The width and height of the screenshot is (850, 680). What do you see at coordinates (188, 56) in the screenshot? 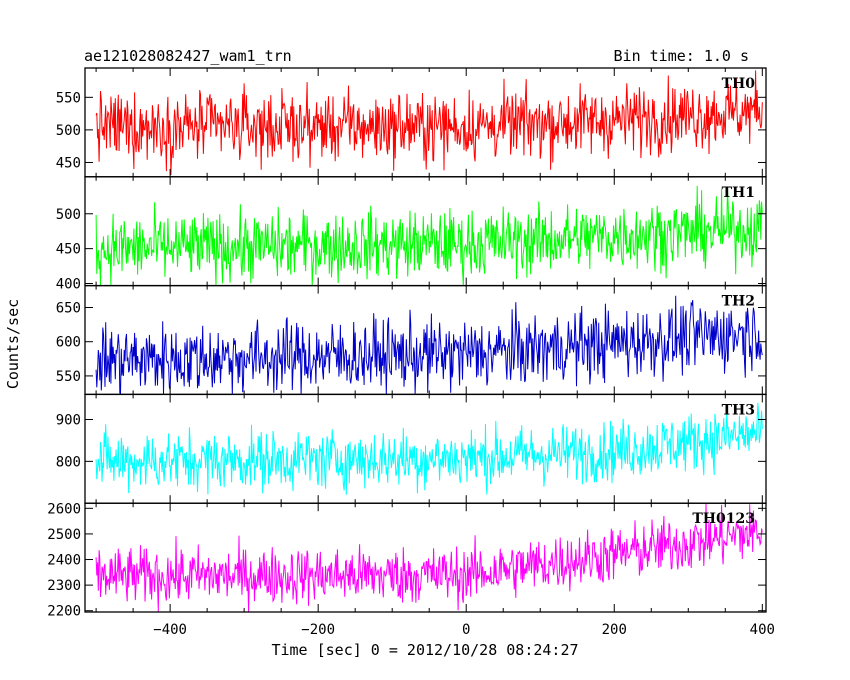
I see `chart-title: ae121028082427_wam1_trn` at bounding box center [188, 56].